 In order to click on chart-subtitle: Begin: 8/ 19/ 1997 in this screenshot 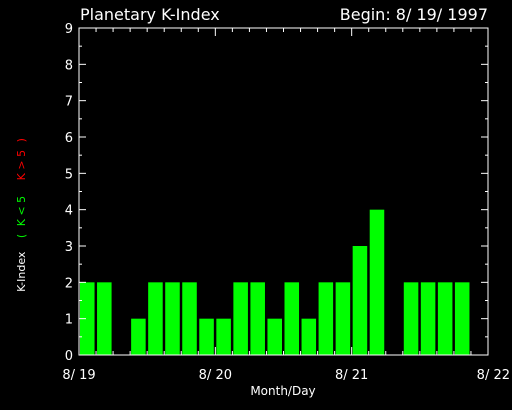, I will do `click(414, 14)`.